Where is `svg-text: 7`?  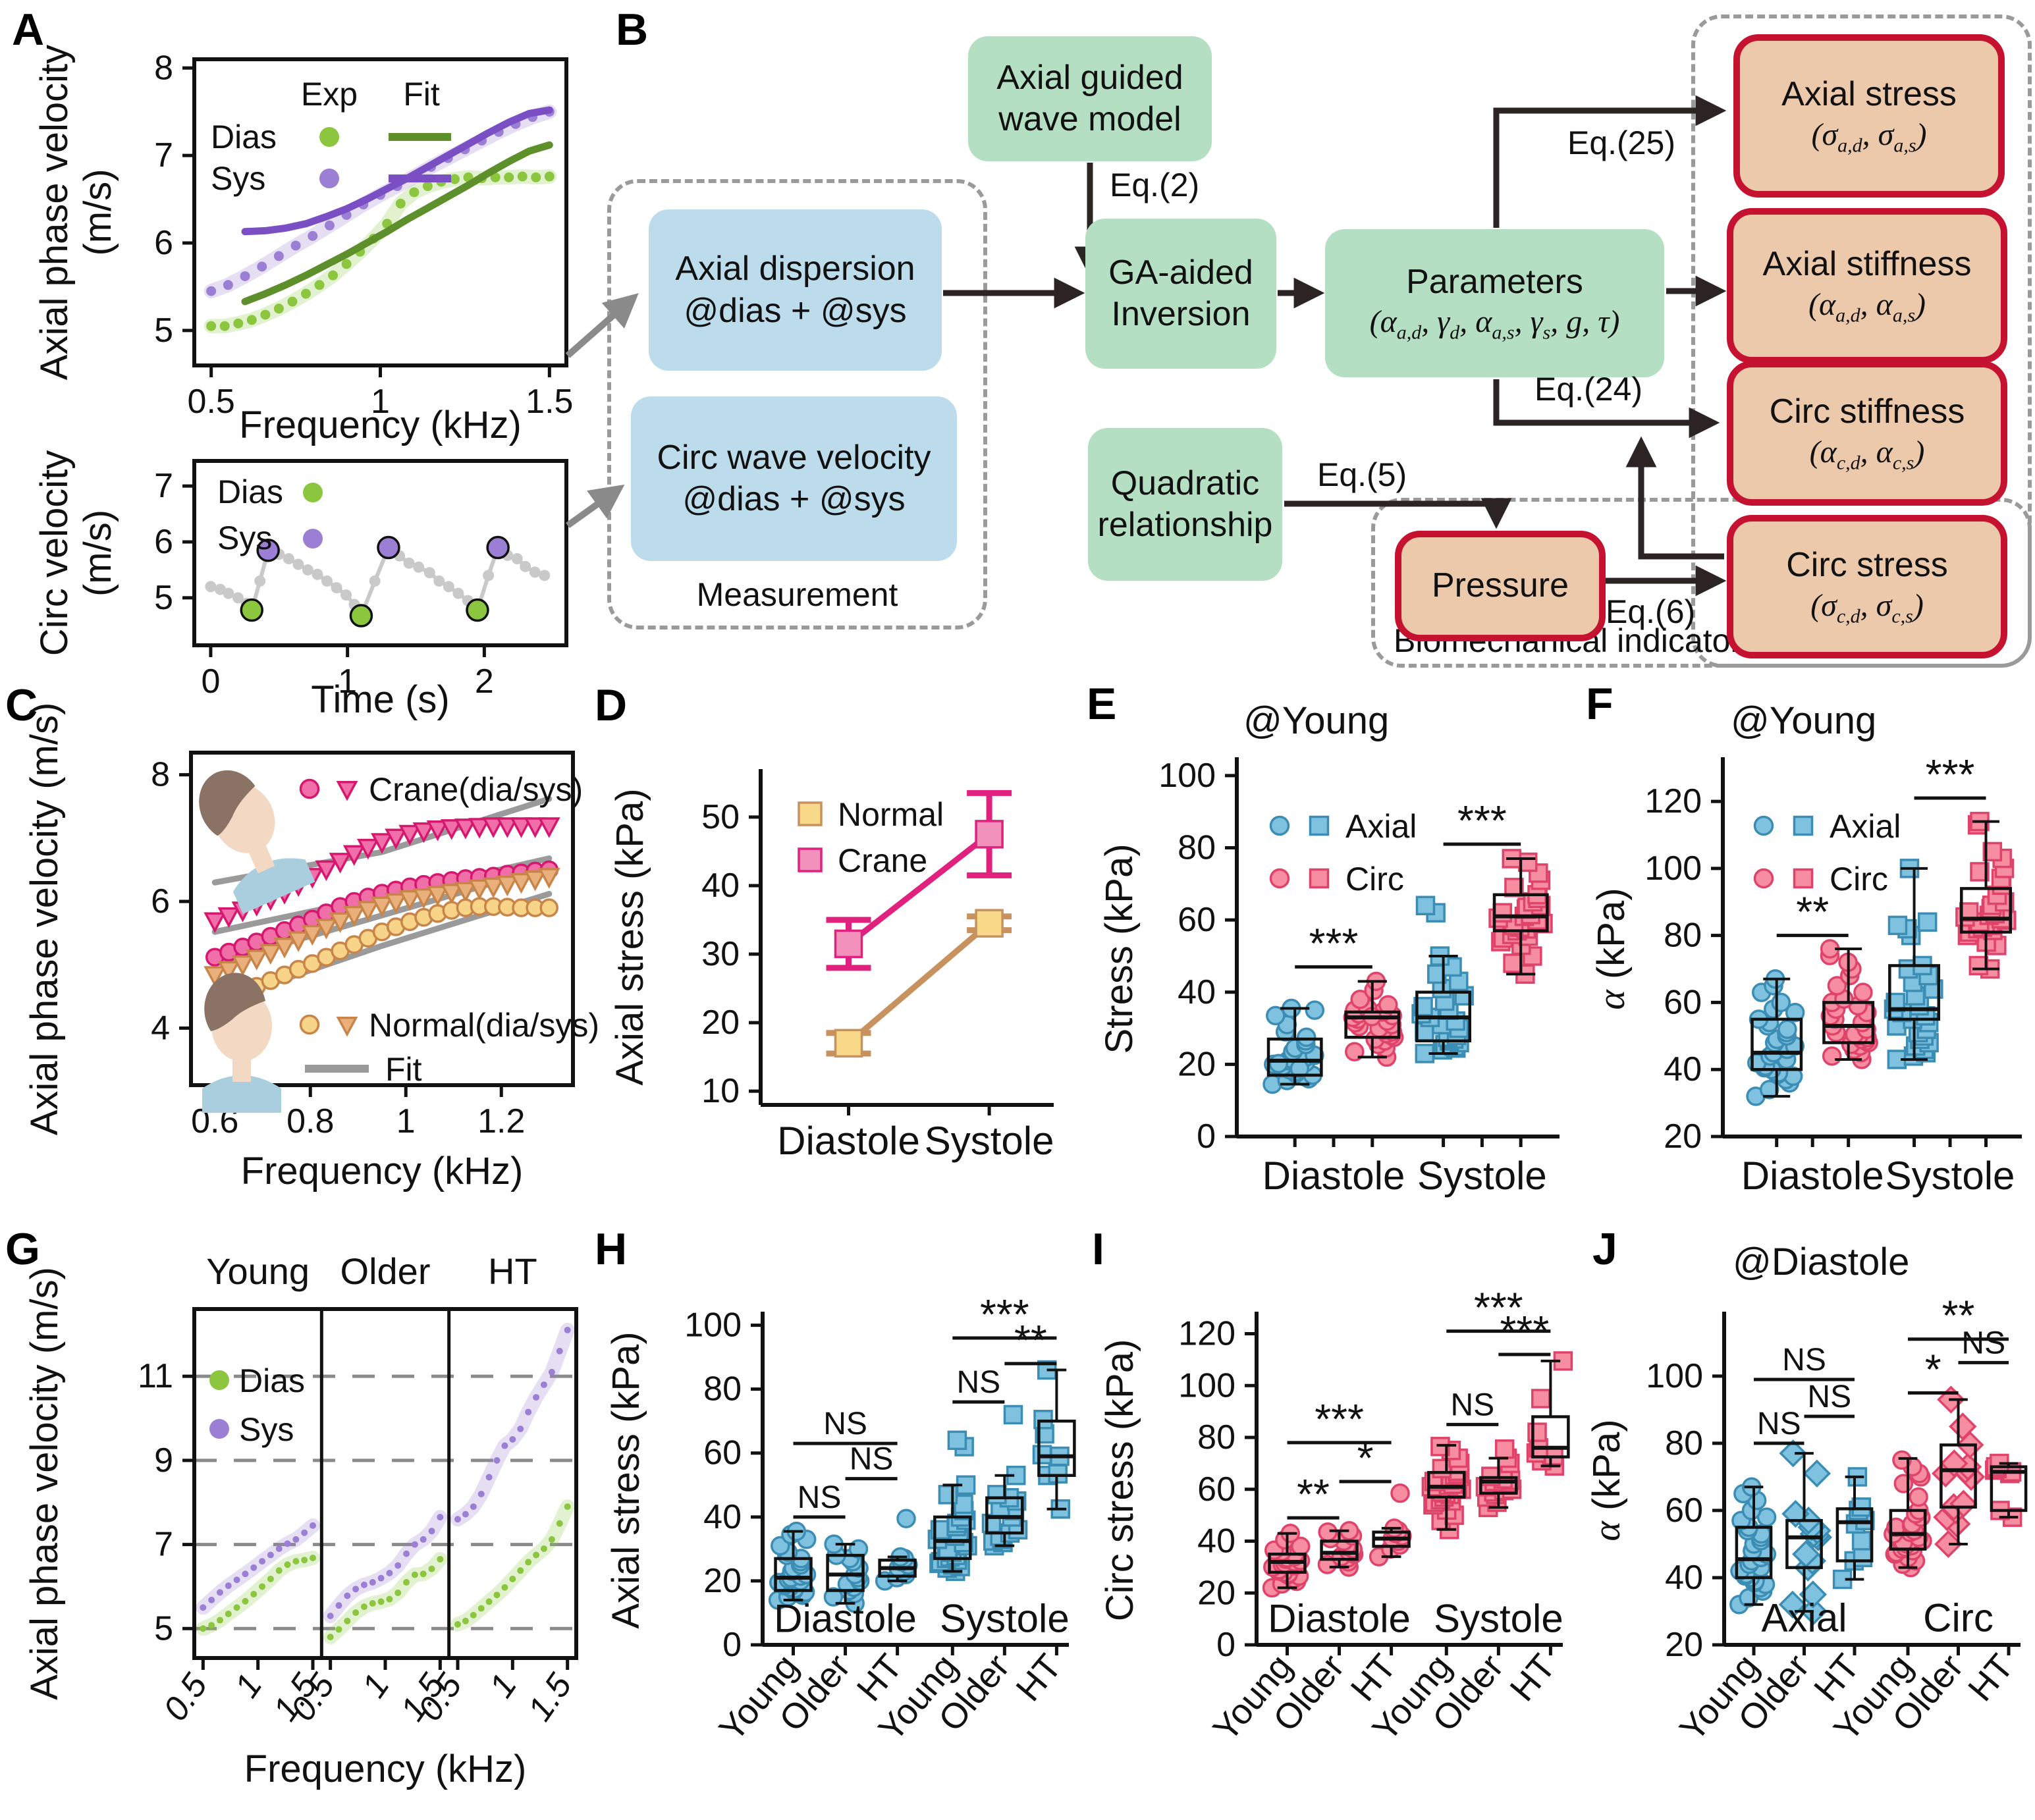
svg-text: 7 is located at coordinates (163, 1545).